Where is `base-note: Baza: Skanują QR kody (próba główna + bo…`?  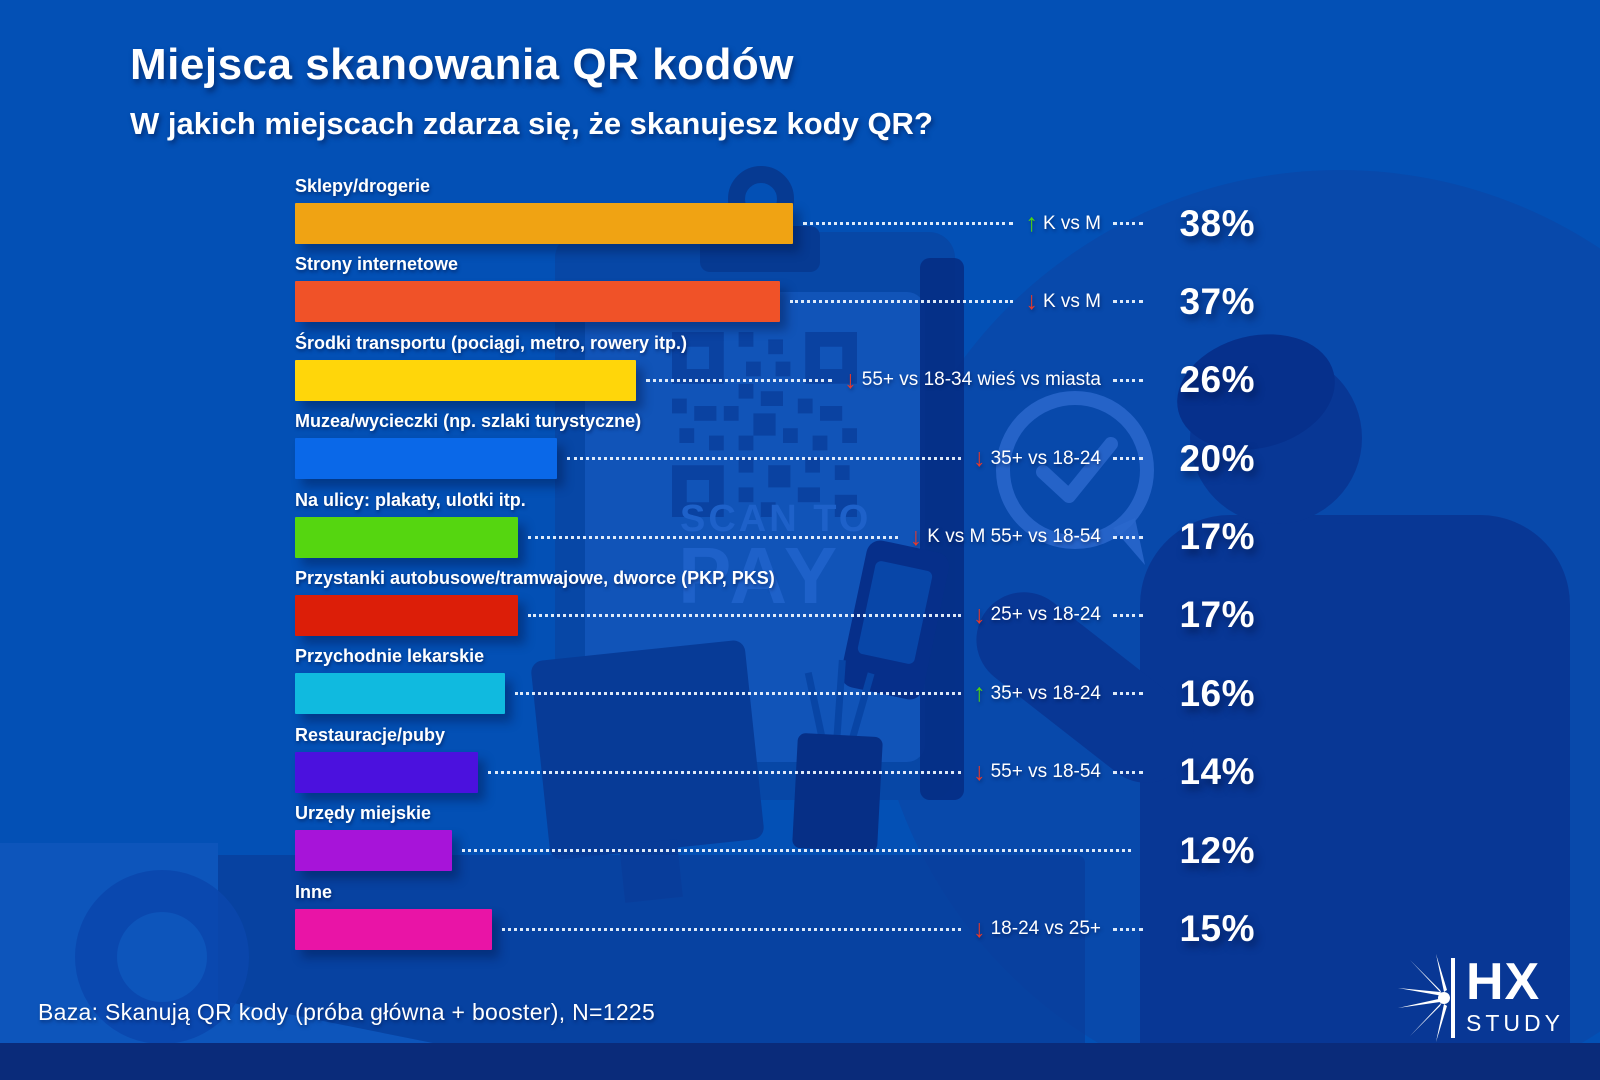
base-note: Baza: Skanują QR kody (próba główna + bo… is located at coordinates (347, 1012).